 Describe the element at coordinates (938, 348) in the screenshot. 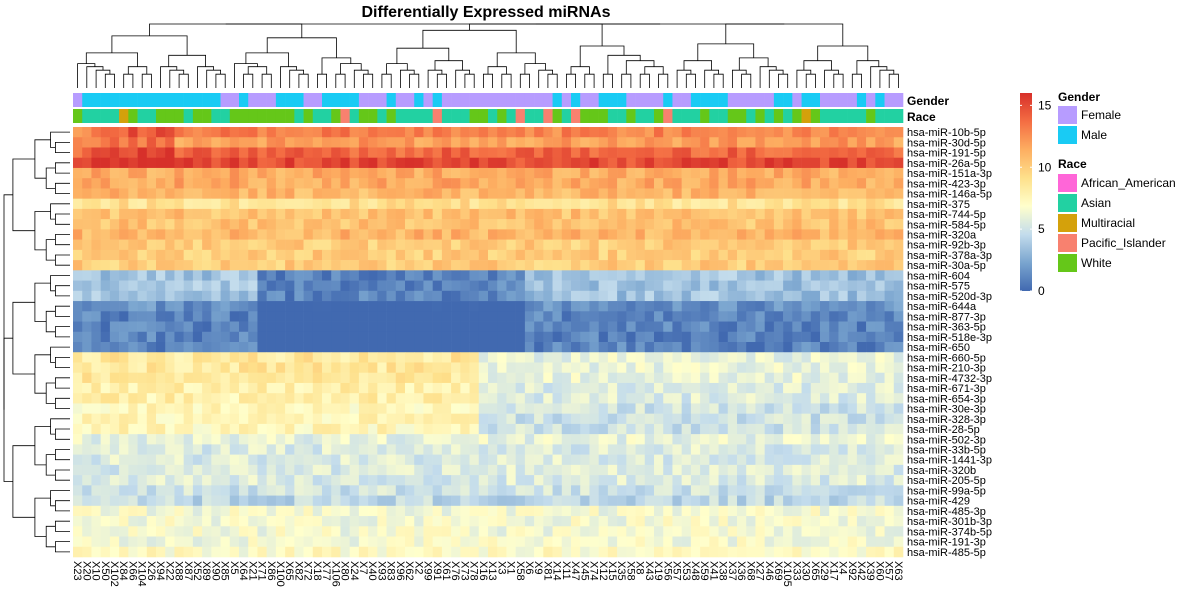

I see `row-label: hsa-miR-650` at that location.